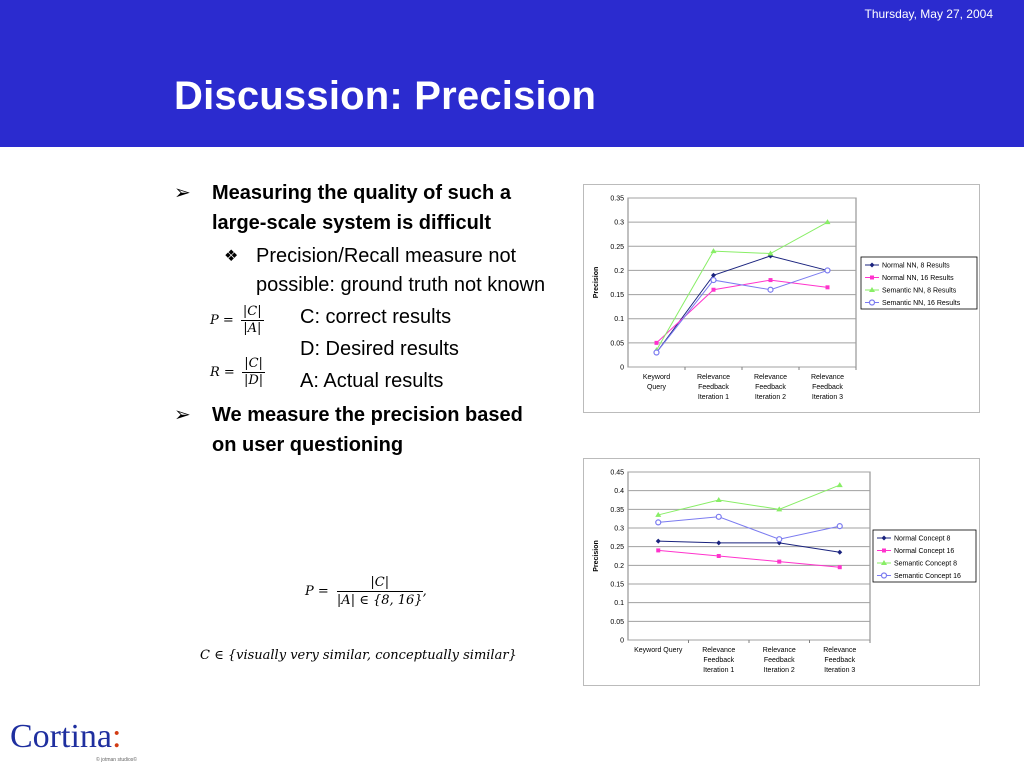 Image resolution: width=1024 pixels, height=768 pixels. I want to click on logo-colon: :, so click(116, 736).